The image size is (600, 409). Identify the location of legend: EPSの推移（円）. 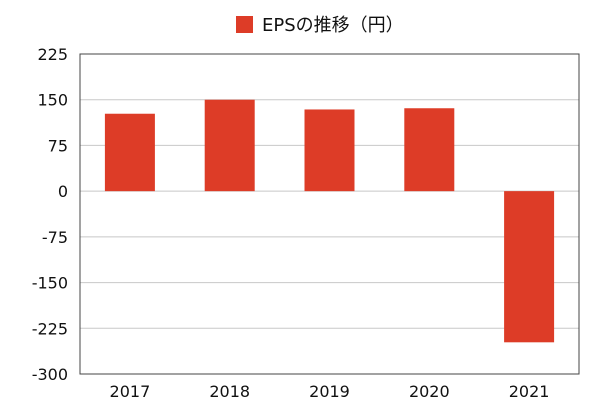
(320, 25).